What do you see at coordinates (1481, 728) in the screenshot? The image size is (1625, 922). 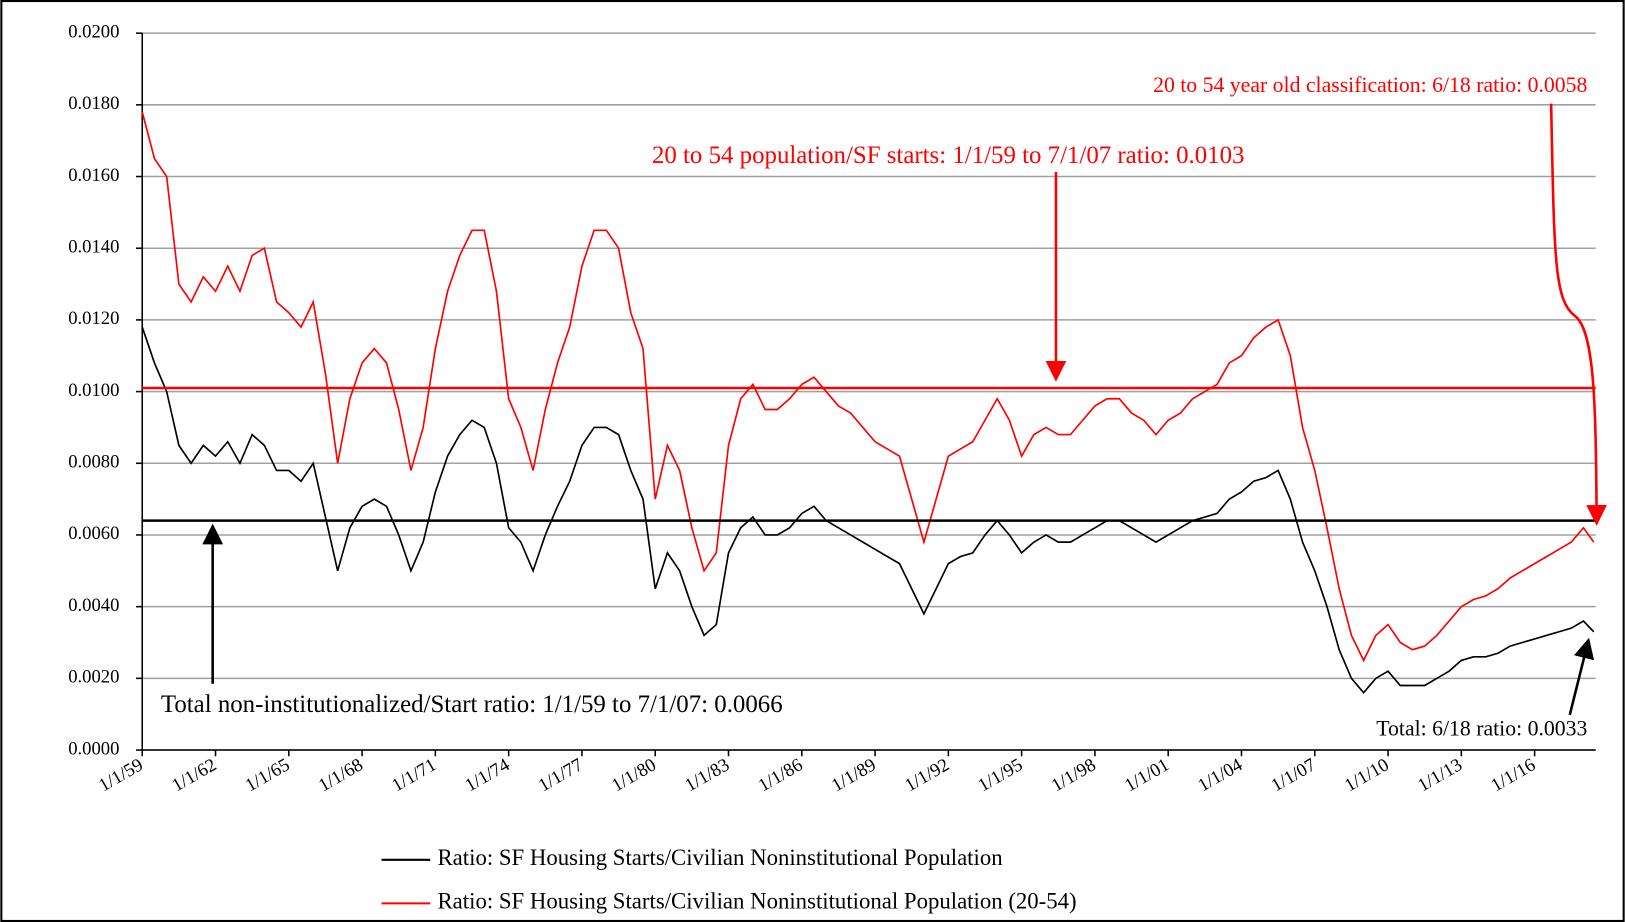 I see `annotation: Total: 6/18 ratio: 0.0033` at bounding box center [1481, 728].